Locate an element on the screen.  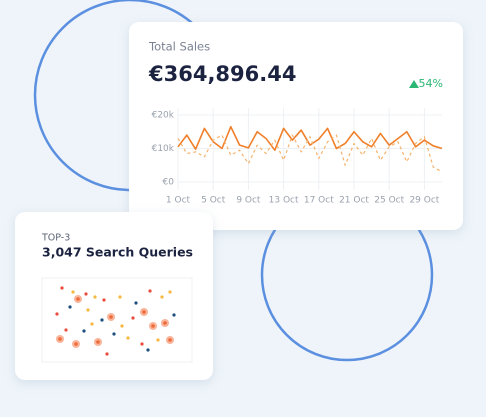
x-tick-label: 13 Oct is located at coordinates (284, 201).